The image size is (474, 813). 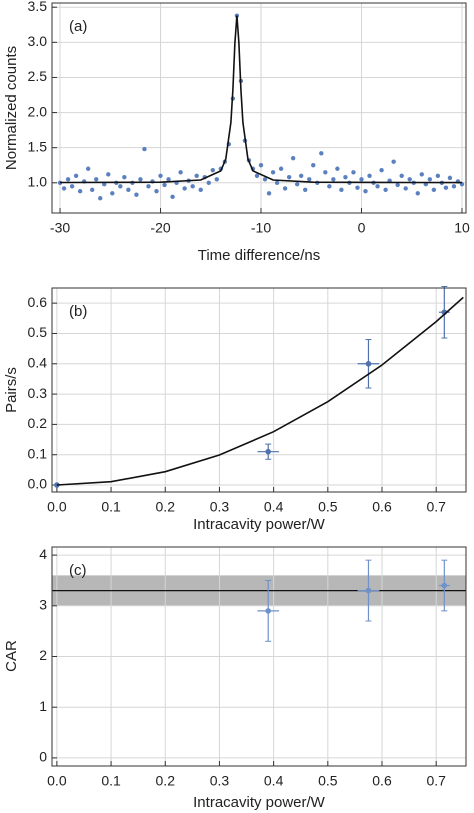 I want to click on x-tick-label: 0.2, so click(x=166, y=507).